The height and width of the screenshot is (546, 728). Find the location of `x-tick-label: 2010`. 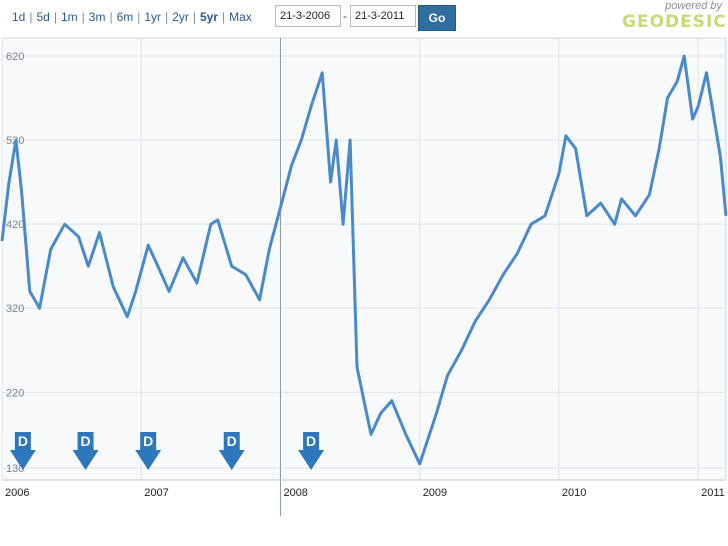

x-tick-label: 2010 is located at coordinates (574, 493).